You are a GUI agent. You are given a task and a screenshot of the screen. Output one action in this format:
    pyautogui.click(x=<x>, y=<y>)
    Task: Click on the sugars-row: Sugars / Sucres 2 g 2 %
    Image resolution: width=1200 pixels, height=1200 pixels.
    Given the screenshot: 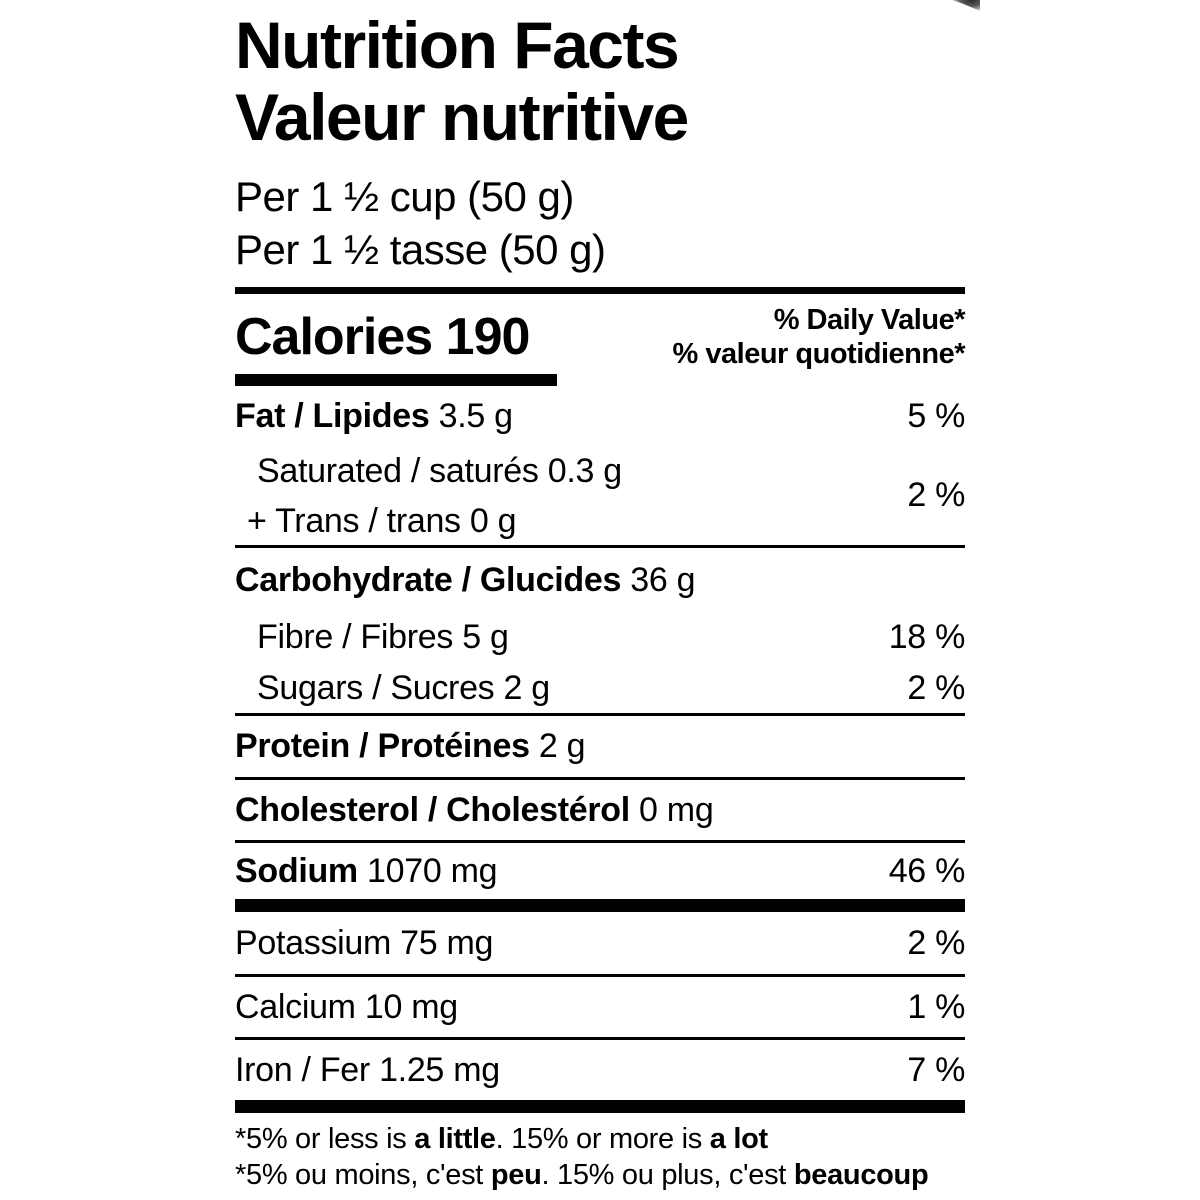 What is the action you would take?
    pyautogui.click(x=600, y=688)
    